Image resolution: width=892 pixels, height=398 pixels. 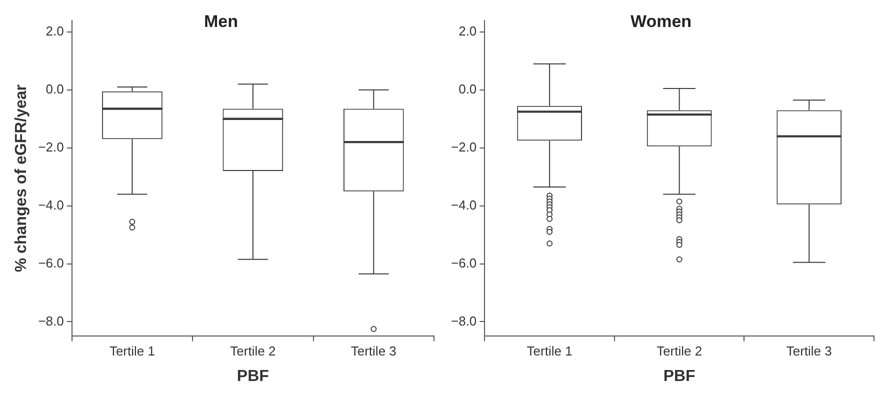 I want to click on chart-title: Men, so click(x=221, y=21).